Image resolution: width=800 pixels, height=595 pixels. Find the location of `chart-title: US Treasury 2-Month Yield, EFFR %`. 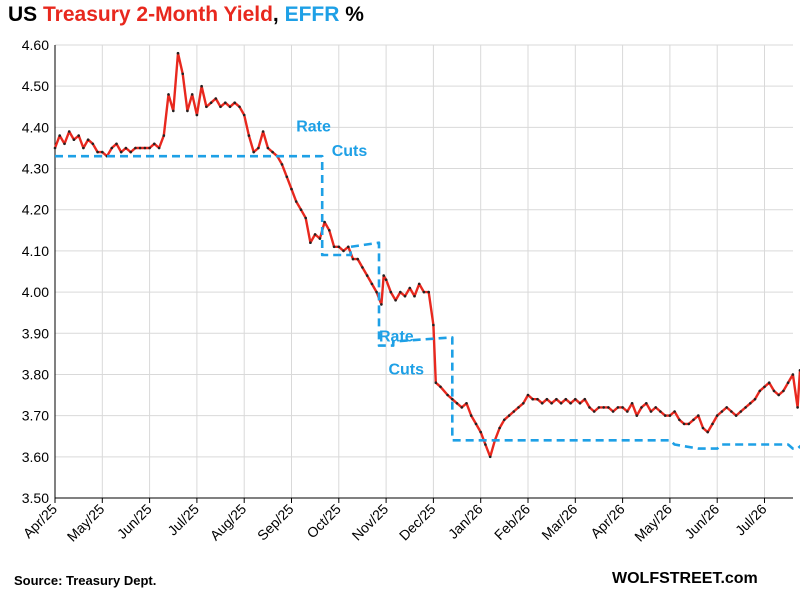

chart-title: US Treasury 2-Month Yield, EFFR % is located at coordinates (186, 15).